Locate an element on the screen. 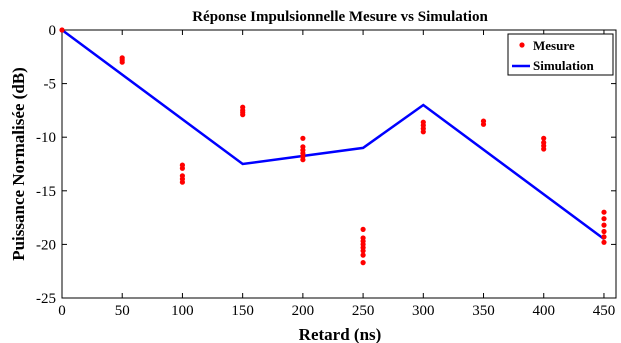 Image resolution: width=621 pixels, height=343 pixels. x-tick-label: 350 is located at coordinates (483, 311).